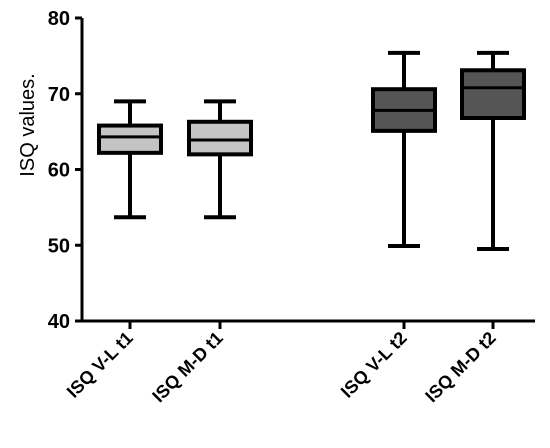 This screenshot has height=448, width=550. Describe the element at coordinates (59, 246) in the screenshot. I see `y-tick-label-50: 50` at that location.